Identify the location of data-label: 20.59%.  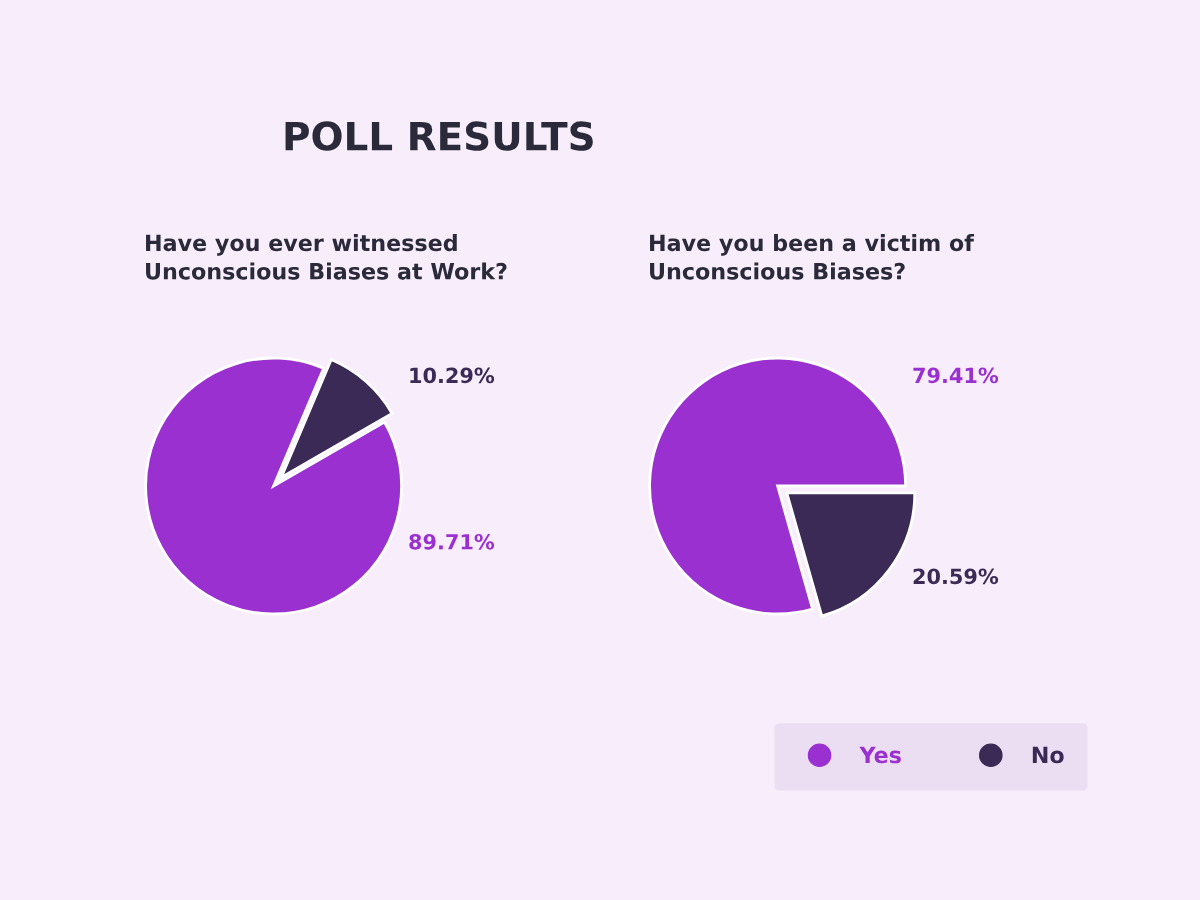
(956, 576).